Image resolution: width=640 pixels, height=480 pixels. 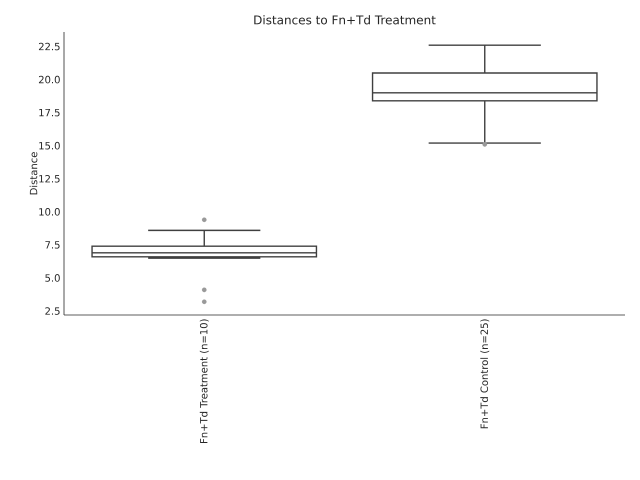 What do you see at coordinates (49, 112) in the screenshot?
I see `y-tick-label: 17.5` at bounding box center [49, 112].